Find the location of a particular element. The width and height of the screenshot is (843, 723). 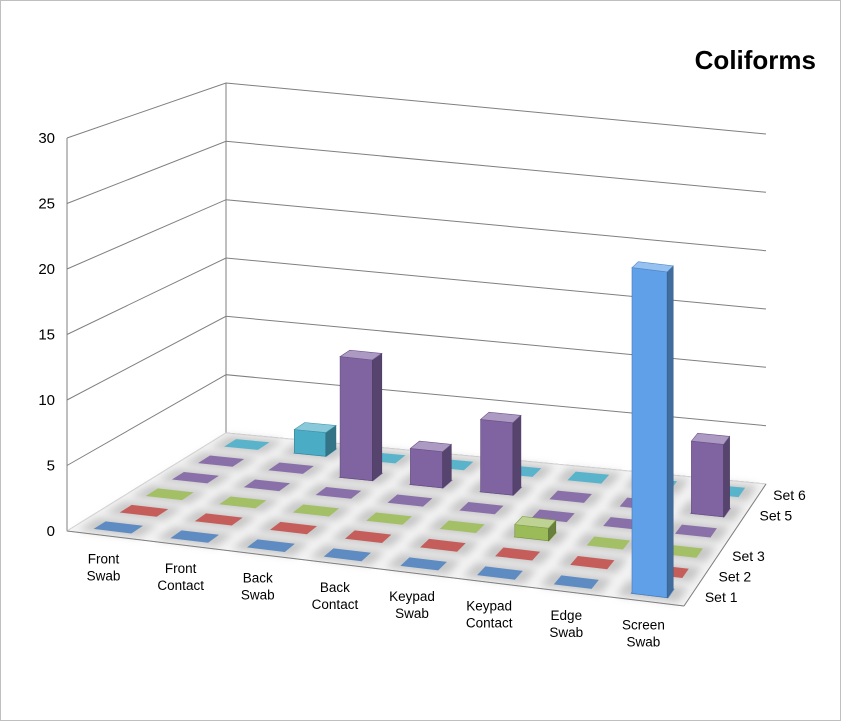

x-tick-label: Front Contact is located at coordinates (180, 577).